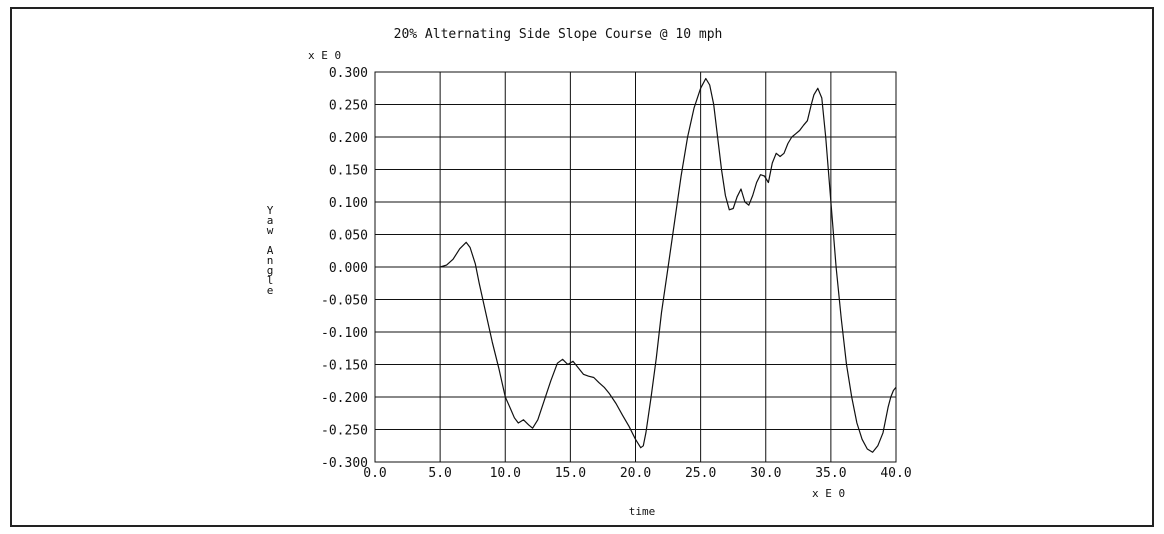 The width and height of the screenshot is (1164, 534). I want to click on y-axis-label-char: e, so click(270, 290).